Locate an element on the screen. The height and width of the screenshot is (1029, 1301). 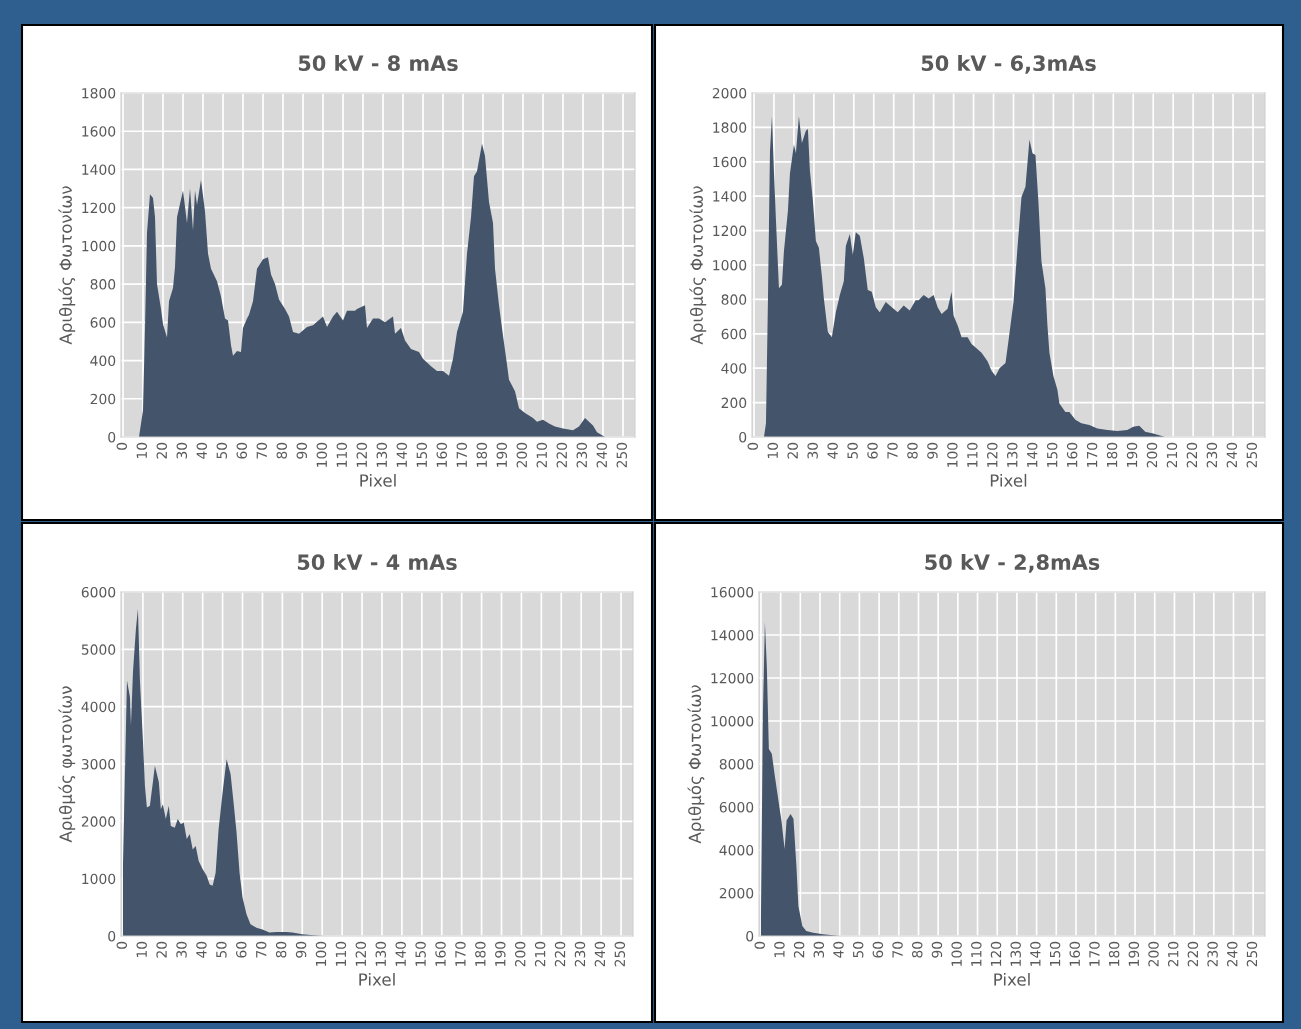
y-tick-label: 14000 is located at coordinates (732, 635).